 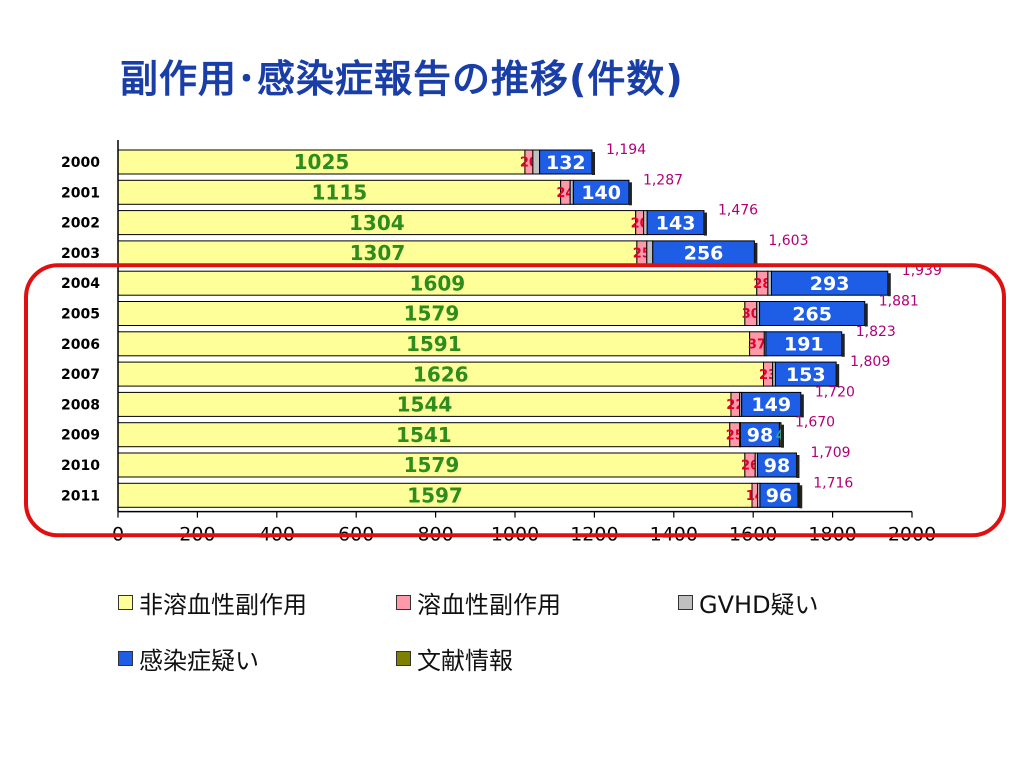 I want to click on data-label-infection: 191, so click(x=804, y=345).